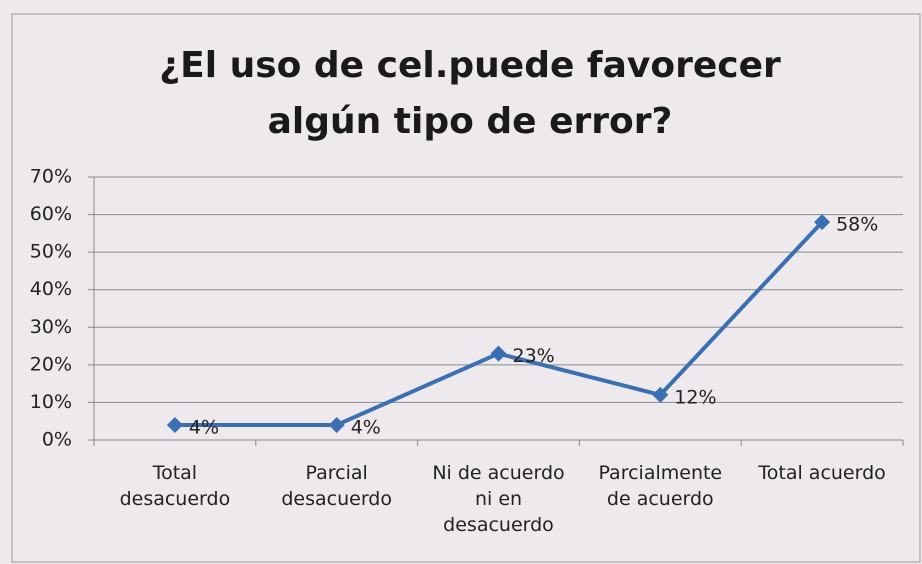 The height and width of the screenshot is (564, 922). What do you see at coordinates (51, 177) in the screenshot?
I see `y-tick-label: 70%` at bounding box center [51, 177].